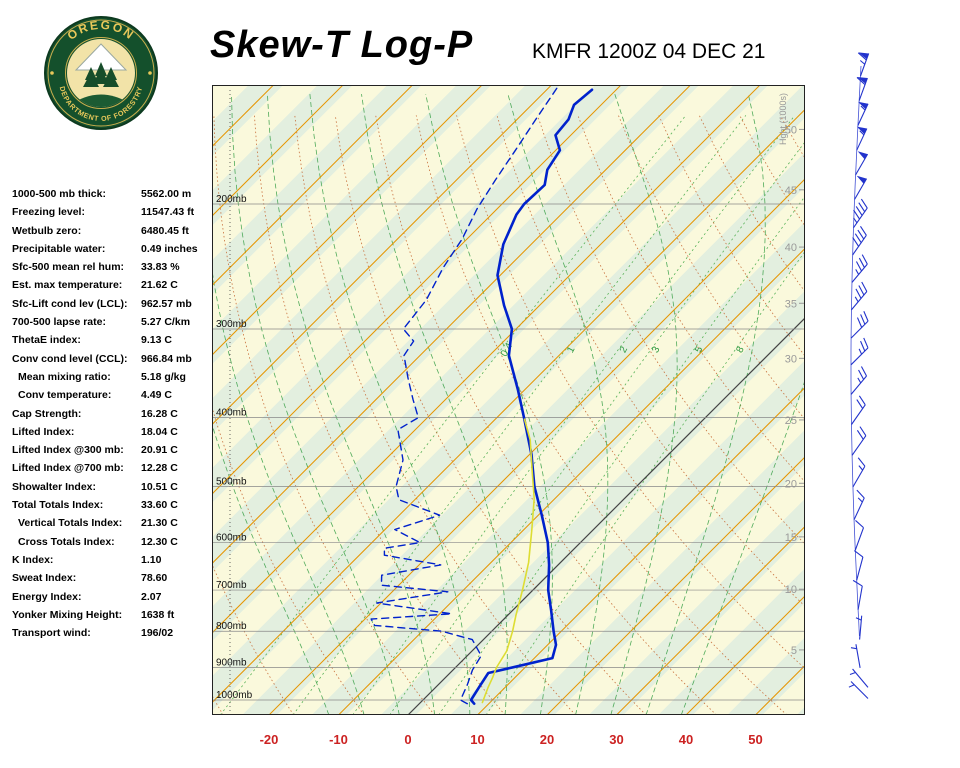  Describe the element at coordinates (159, 413) in the screenshot. I see `stat-value: 16.28 C` at that location.